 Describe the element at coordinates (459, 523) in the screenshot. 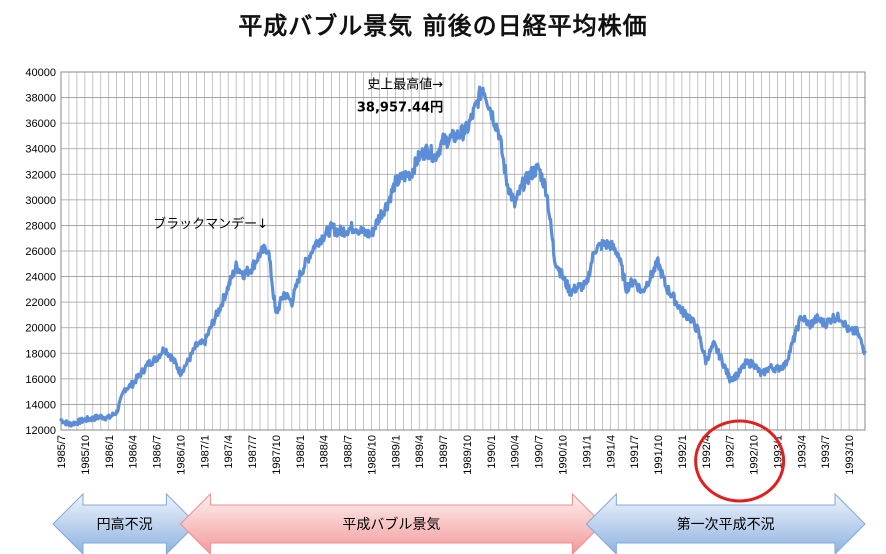

I see `period-arrows: 円高不況 平成バブル景気 第一次平成不況` at that location.